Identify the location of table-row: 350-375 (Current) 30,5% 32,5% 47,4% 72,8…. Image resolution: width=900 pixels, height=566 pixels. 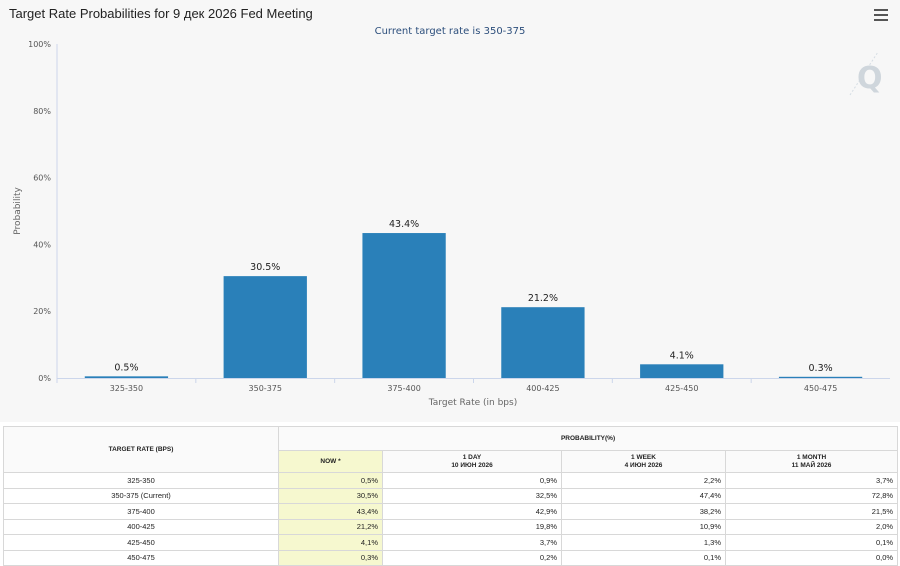
(451, 495).